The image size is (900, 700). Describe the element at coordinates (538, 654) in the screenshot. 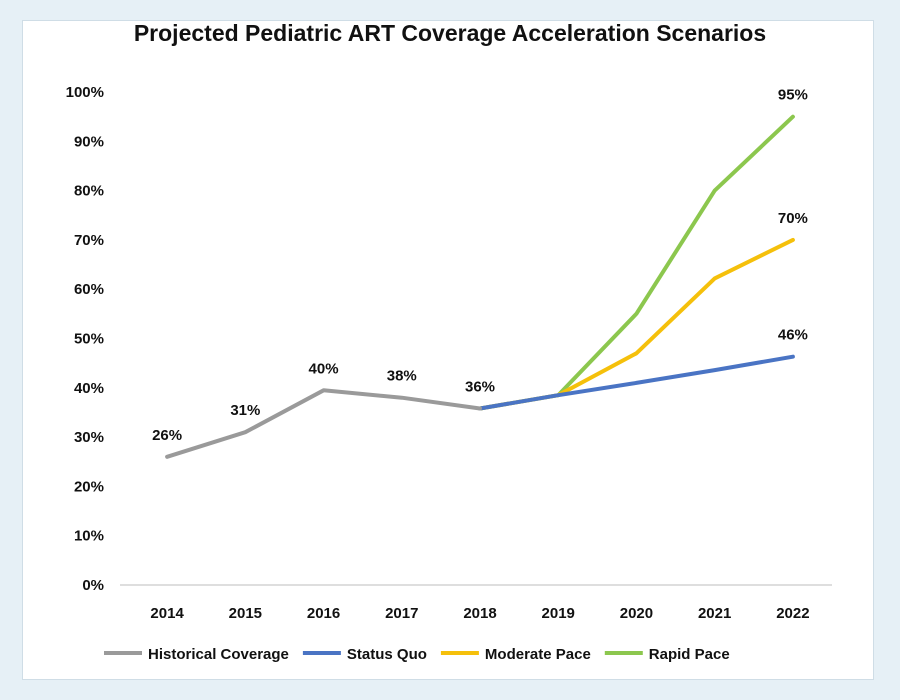

I see `legend-label-moderate-pace: Moderate Pace` at that location.